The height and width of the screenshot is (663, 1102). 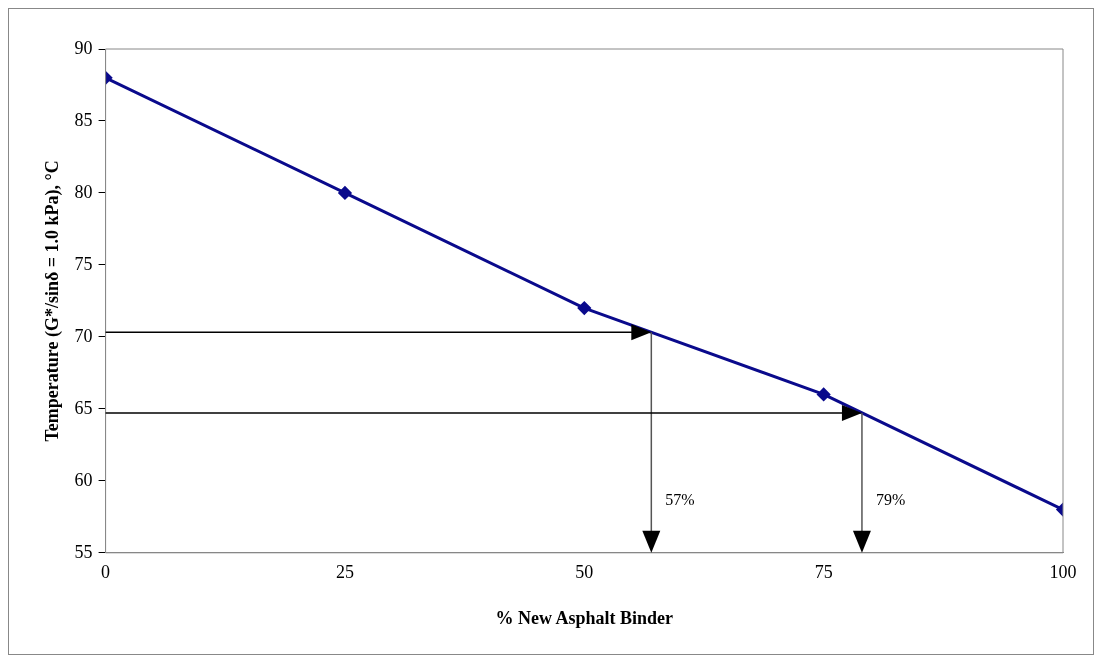 I want to click on x-tick-label: 50, so click(x=584, y=572).